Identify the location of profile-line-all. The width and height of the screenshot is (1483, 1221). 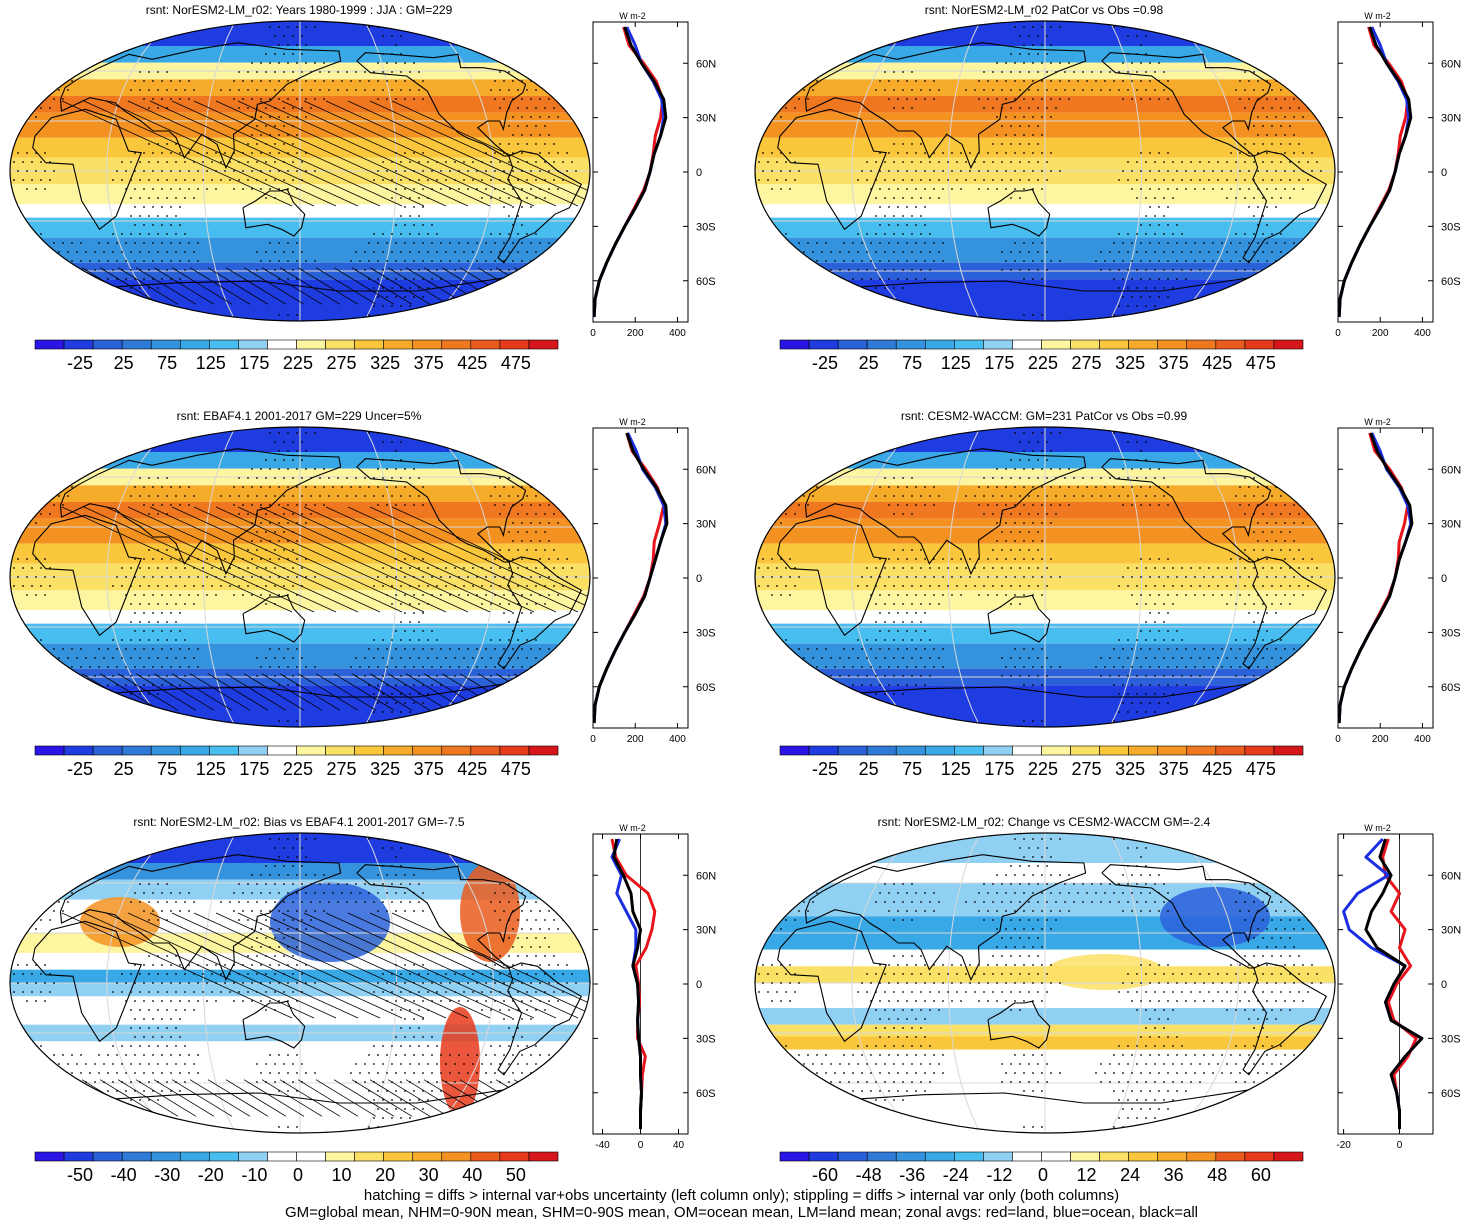
(630, 578).